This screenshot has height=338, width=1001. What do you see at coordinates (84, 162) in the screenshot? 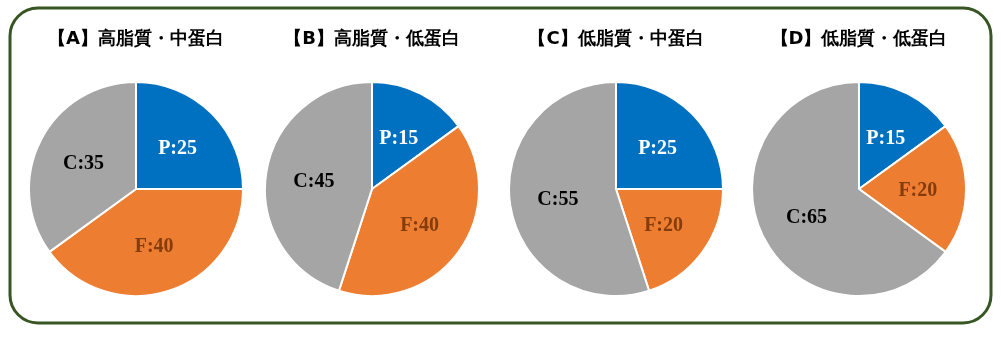
I see `data-label: C:35` at bounding box center [84, 162].